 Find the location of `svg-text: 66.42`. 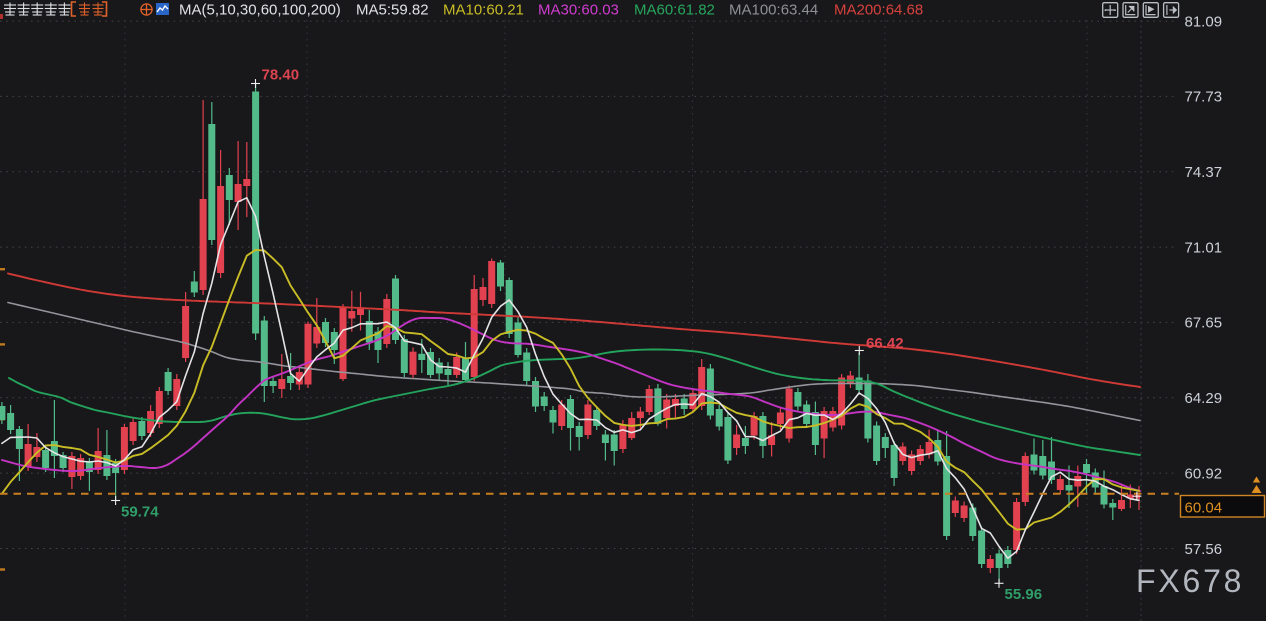

svg-text: 66.42 is located at coordinates (885, 343).